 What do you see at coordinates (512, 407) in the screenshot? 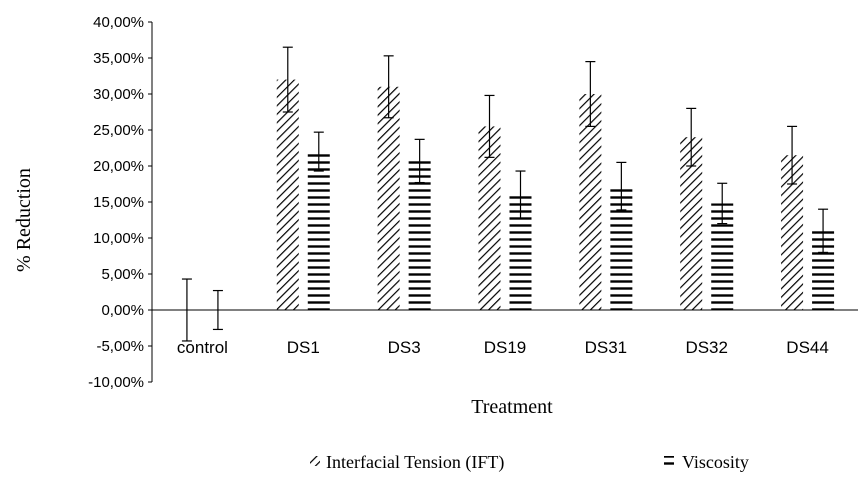
I see `x-axis-title: Treatment` at bounding box center [512, 407].